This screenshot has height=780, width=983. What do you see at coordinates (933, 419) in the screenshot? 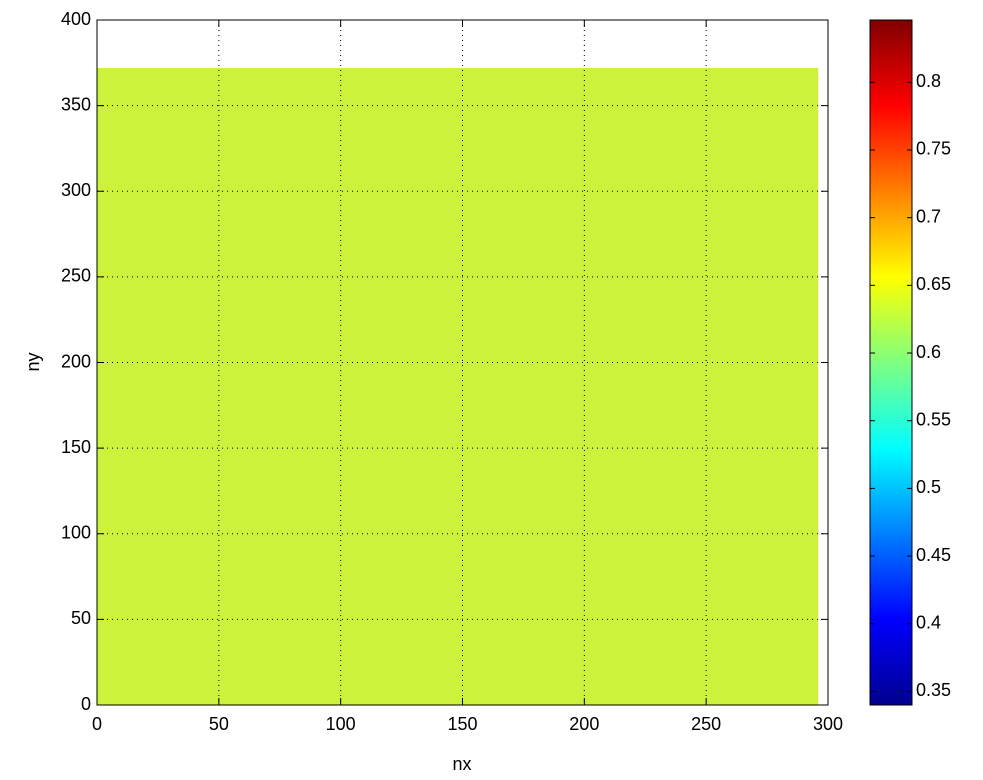
I see `colorbar-tick-label: 0.55` at bounding box center [933, 419].